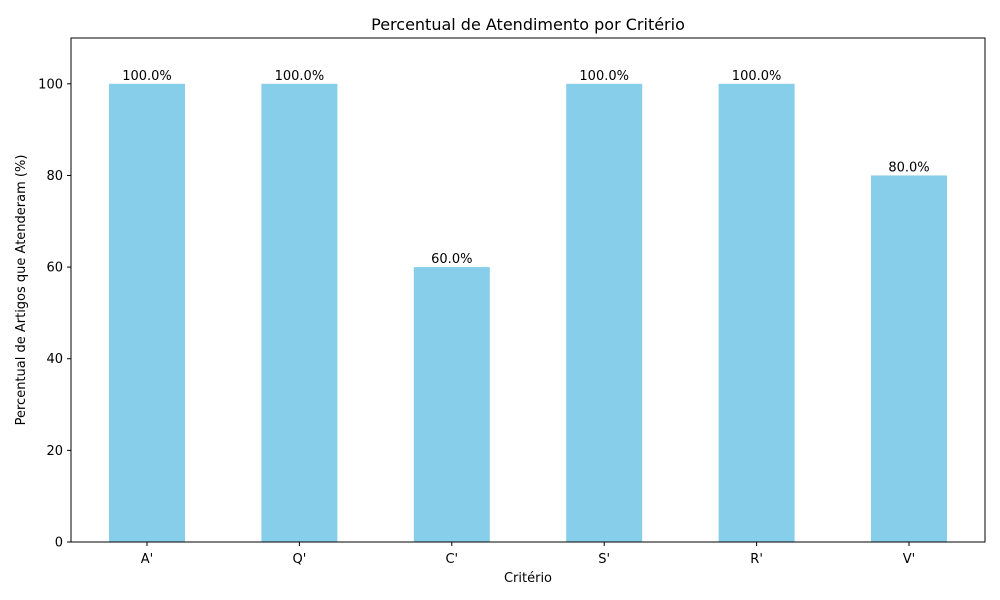 Image resolution: width=1000 pixels, height=600 pixels. What do you see at coordinates (147, 559) in the screenshot?
I see `x-tick-label-1: A'` at bounding box center [147, 559].